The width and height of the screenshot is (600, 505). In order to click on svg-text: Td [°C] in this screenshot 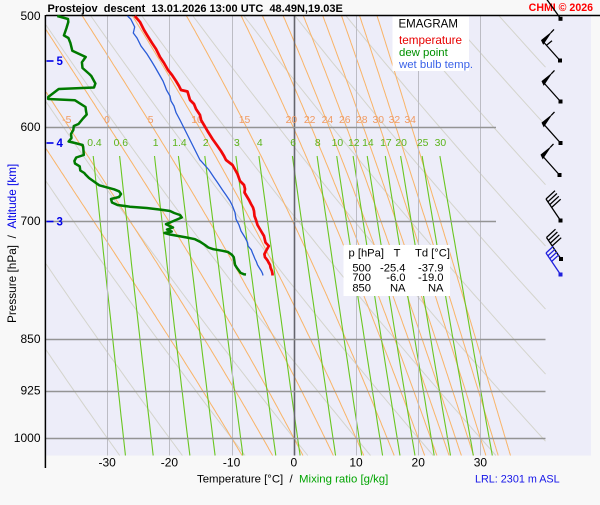, I will do `click(432, 254)`.